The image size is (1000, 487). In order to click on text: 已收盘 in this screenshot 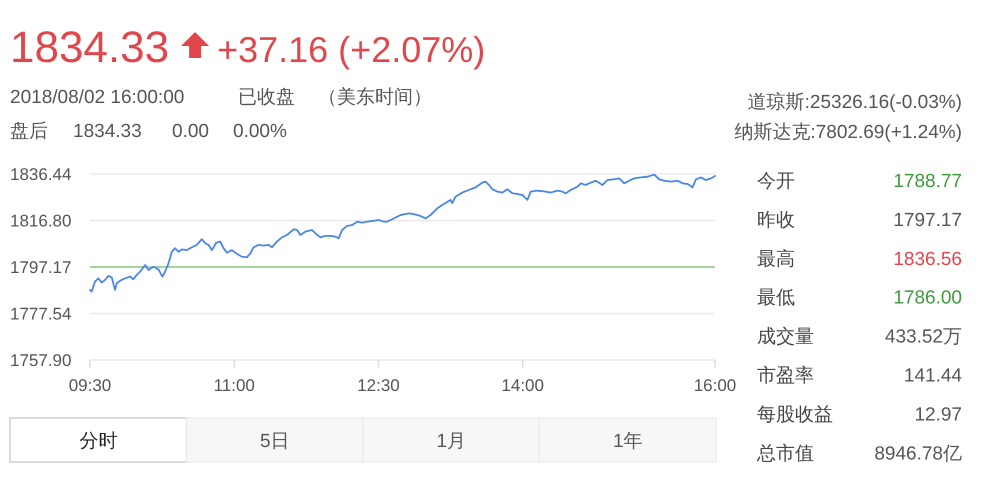, I will do `click(266, 97)`.